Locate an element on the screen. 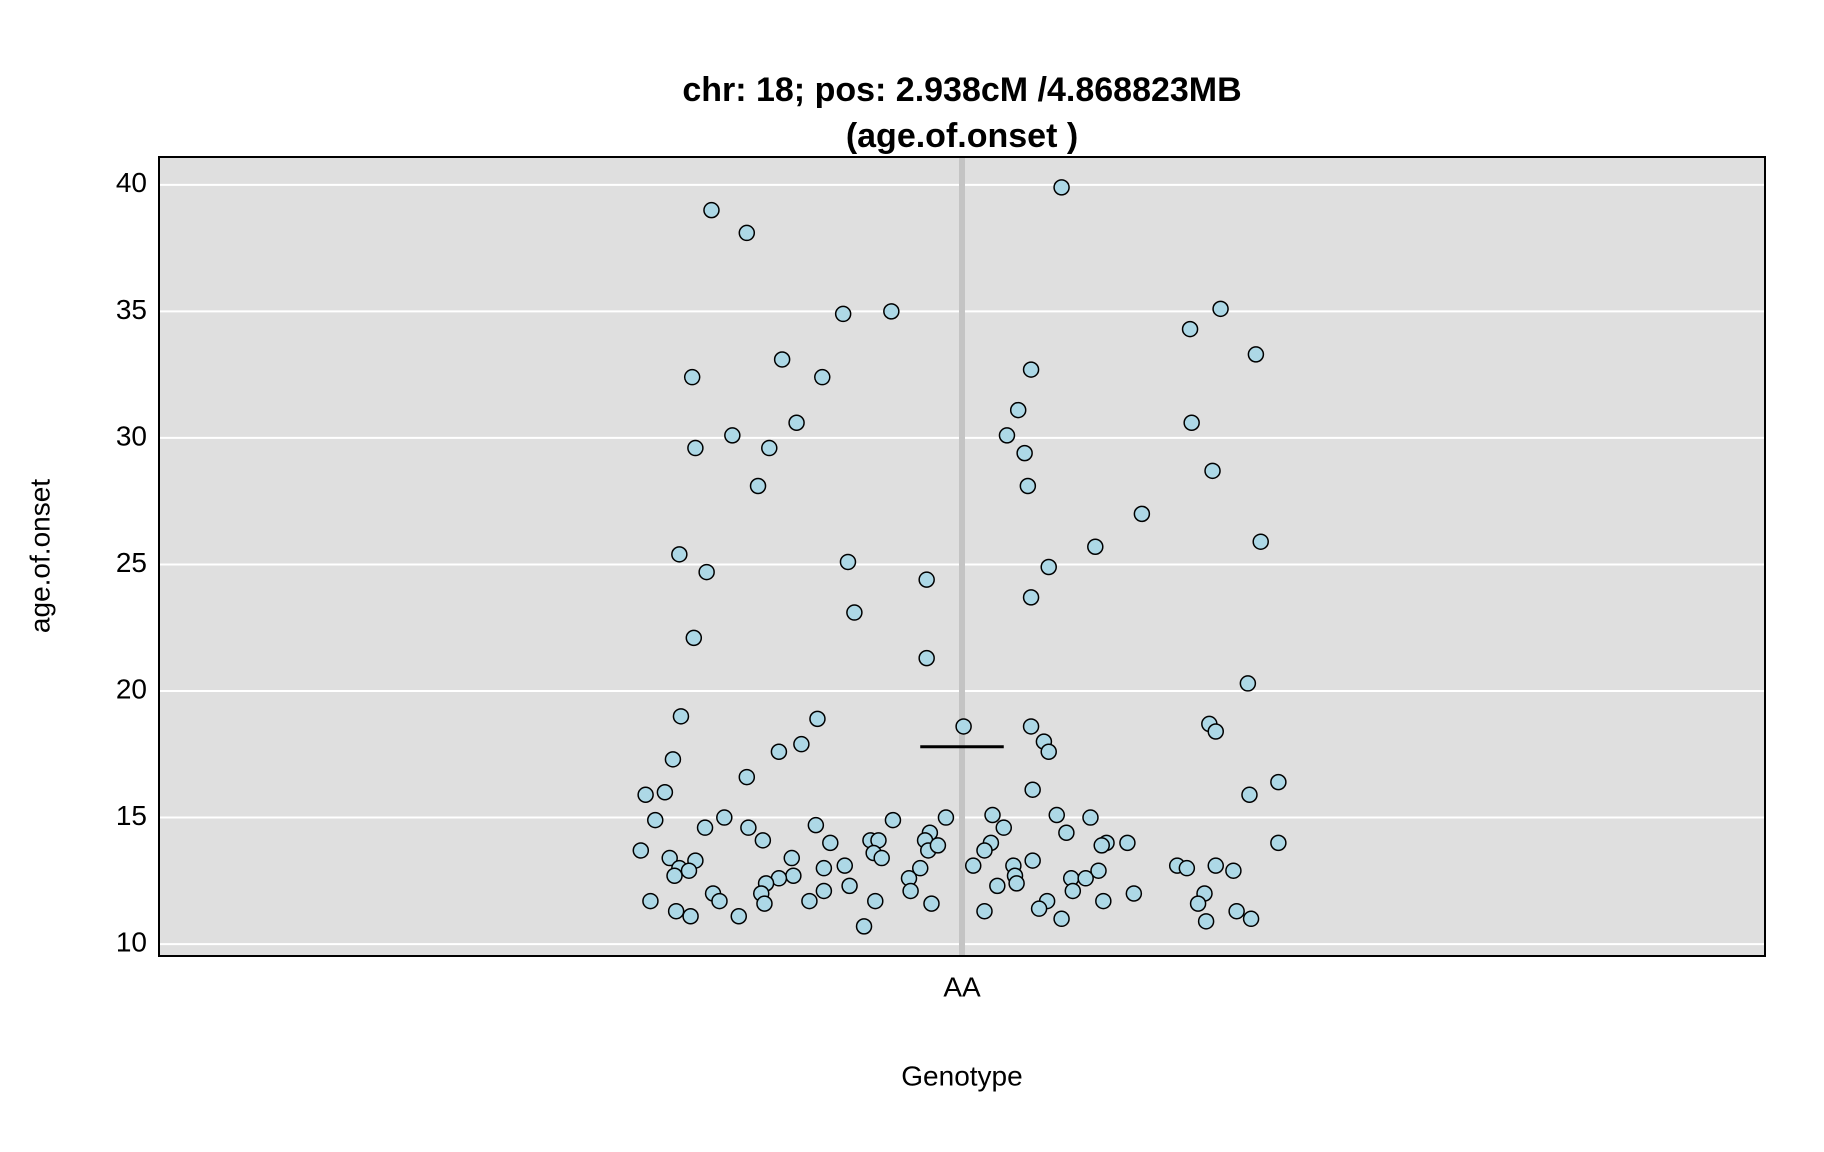 The width and height of the screenshot is (1824, 1152). y-tick-label: 25 is located at coordinates (131, 562).